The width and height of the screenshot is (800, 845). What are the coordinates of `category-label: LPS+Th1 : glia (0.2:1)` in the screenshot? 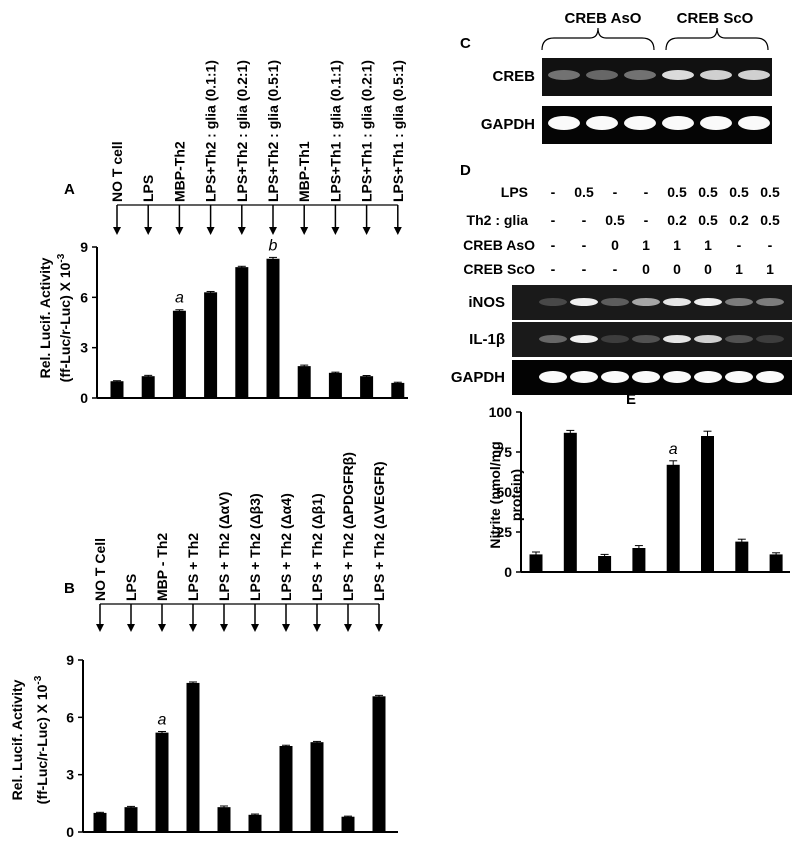 It's located at (367, 131).